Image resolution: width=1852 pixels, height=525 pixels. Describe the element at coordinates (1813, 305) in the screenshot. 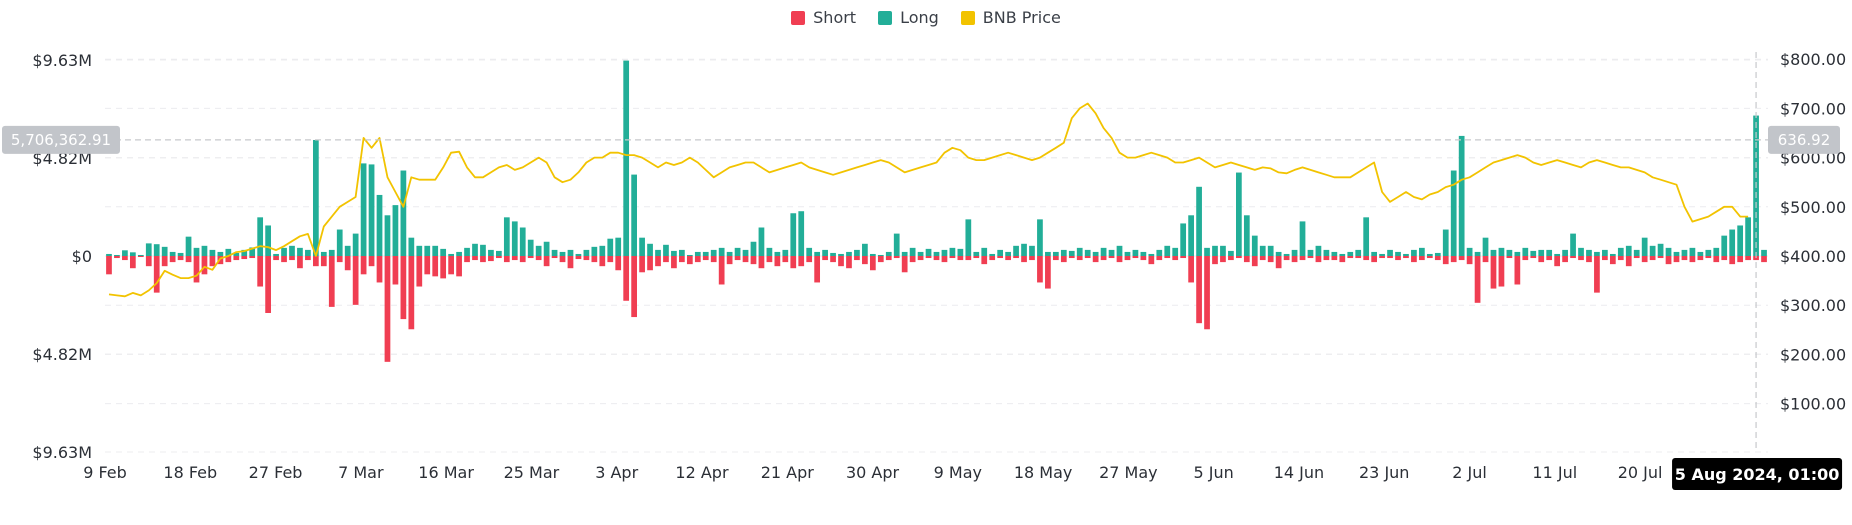

I see `right-axis-tick-label: $300.00` at that location.